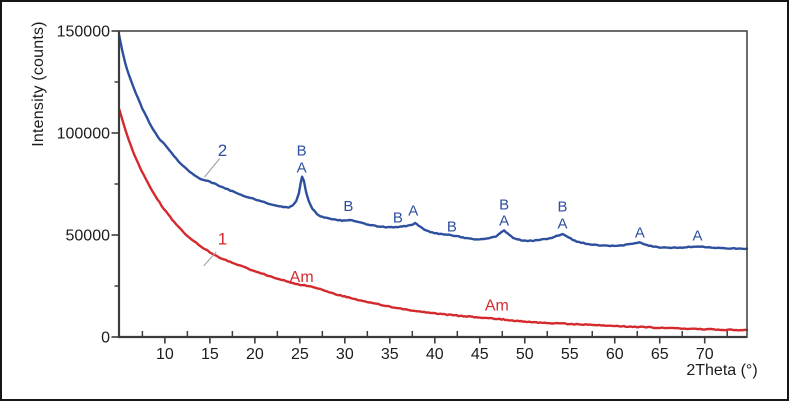  Describe the element at coordinates (660, 354) in the screenshot. I see `x-tick-label: 65` at that location.